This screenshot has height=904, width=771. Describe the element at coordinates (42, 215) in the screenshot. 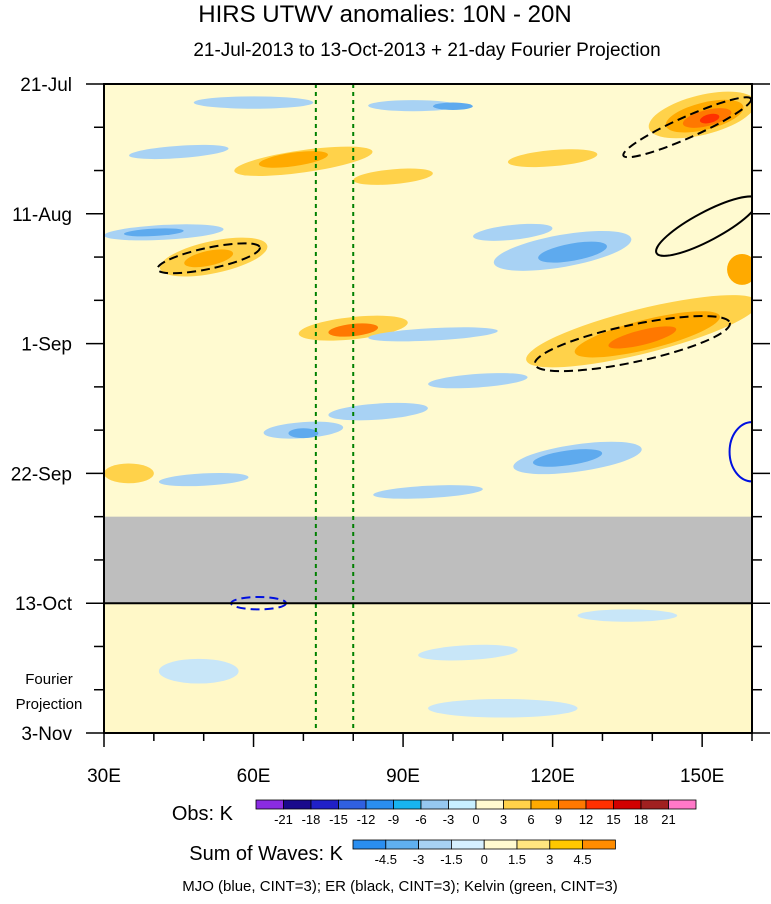

I see `y-tick-label-1: 11-Aug` at that location.